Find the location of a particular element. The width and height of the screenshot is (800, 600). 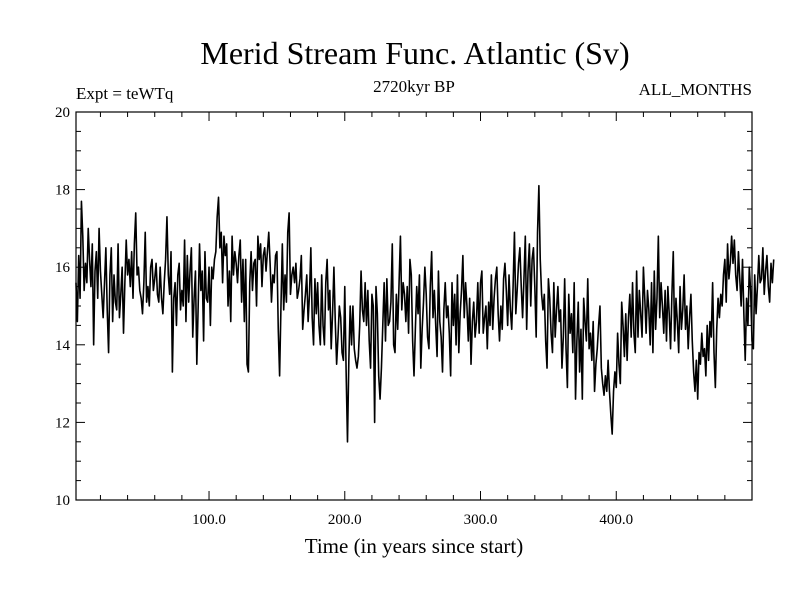

chart-title: Merid Stream Func. Atlantic (Sv) is located at coordinates (414, 53).